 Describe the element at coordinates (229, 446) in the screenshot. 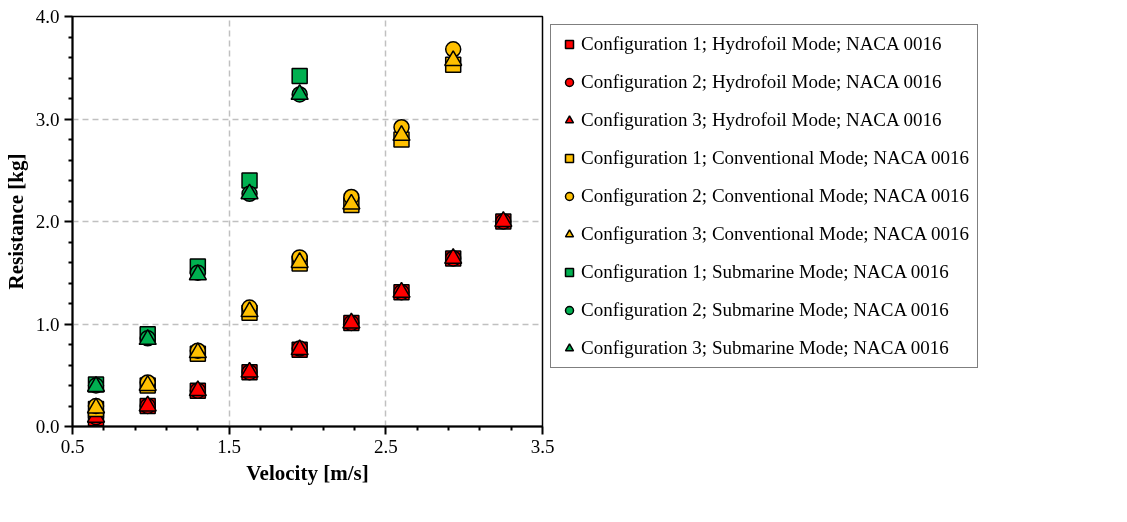

I see `x-tick-label: 1.5` at that location.